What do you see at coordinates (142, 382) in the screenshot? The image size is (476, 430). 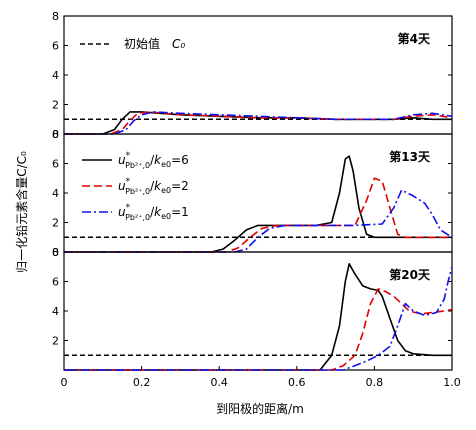 I see `x-tick-label: 0.2` at bounding box center [142, 382].